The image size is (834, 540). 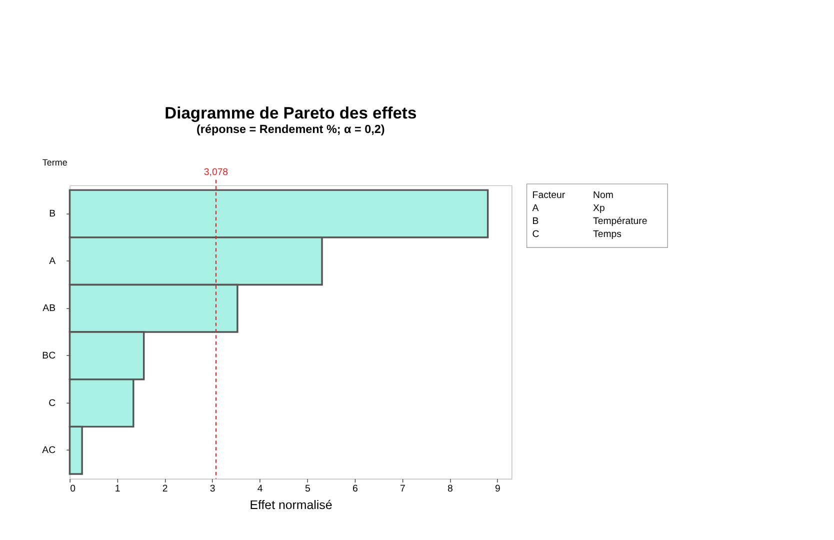 What do you see at coordinates (52, 261) in the screenshot?
I see `y-tick-label: A` at bounding box center [52, 261].